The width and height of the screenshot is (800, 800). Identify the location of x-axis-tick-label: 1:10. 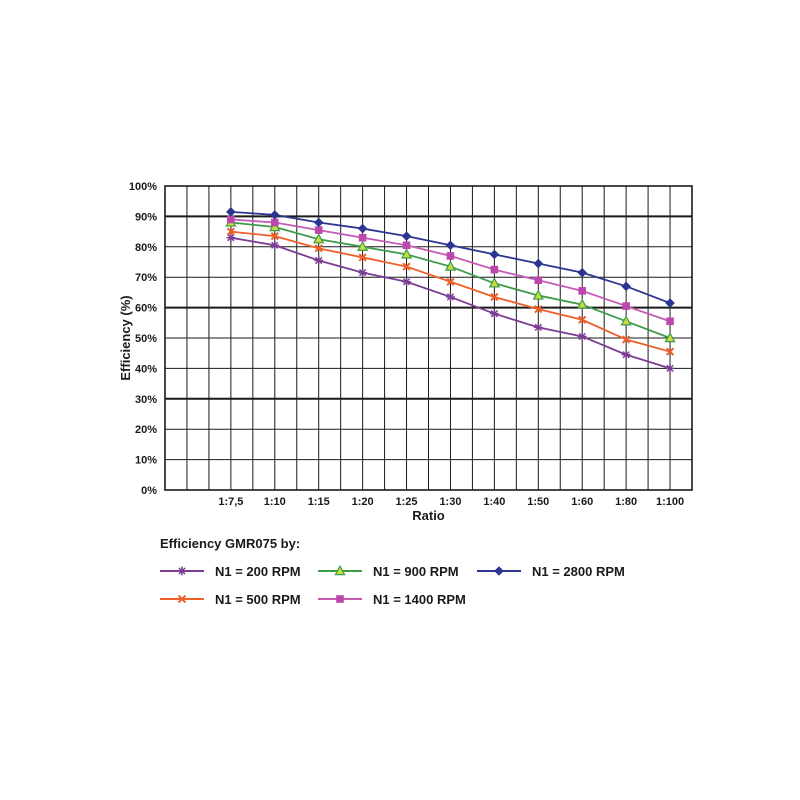
(275, 502).